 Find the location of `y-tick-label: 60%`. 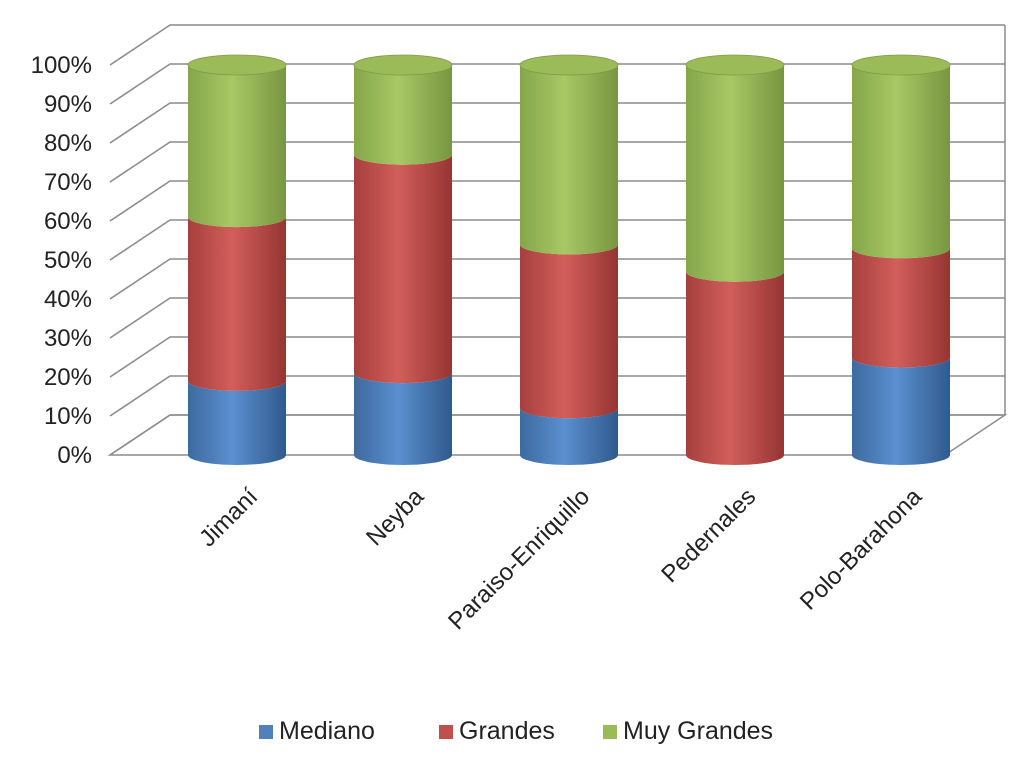

y-tick-label: 60% is located at coordinates (68, 221).